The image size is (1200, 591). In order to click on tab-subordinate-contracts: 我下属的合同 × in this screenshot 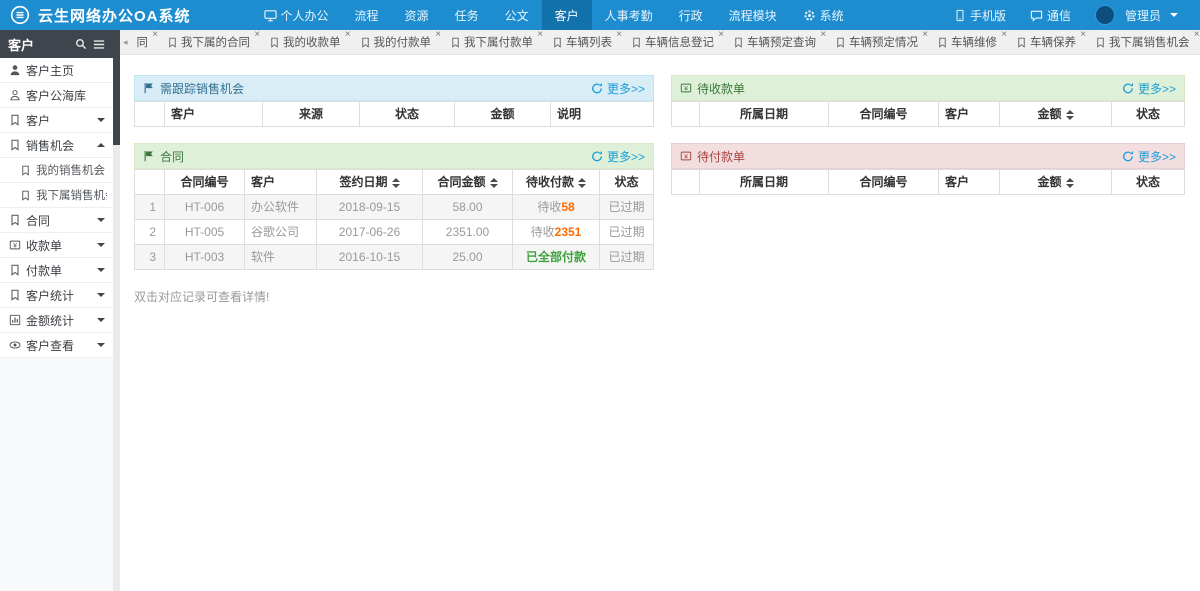, I will do `click(212, 42)`.